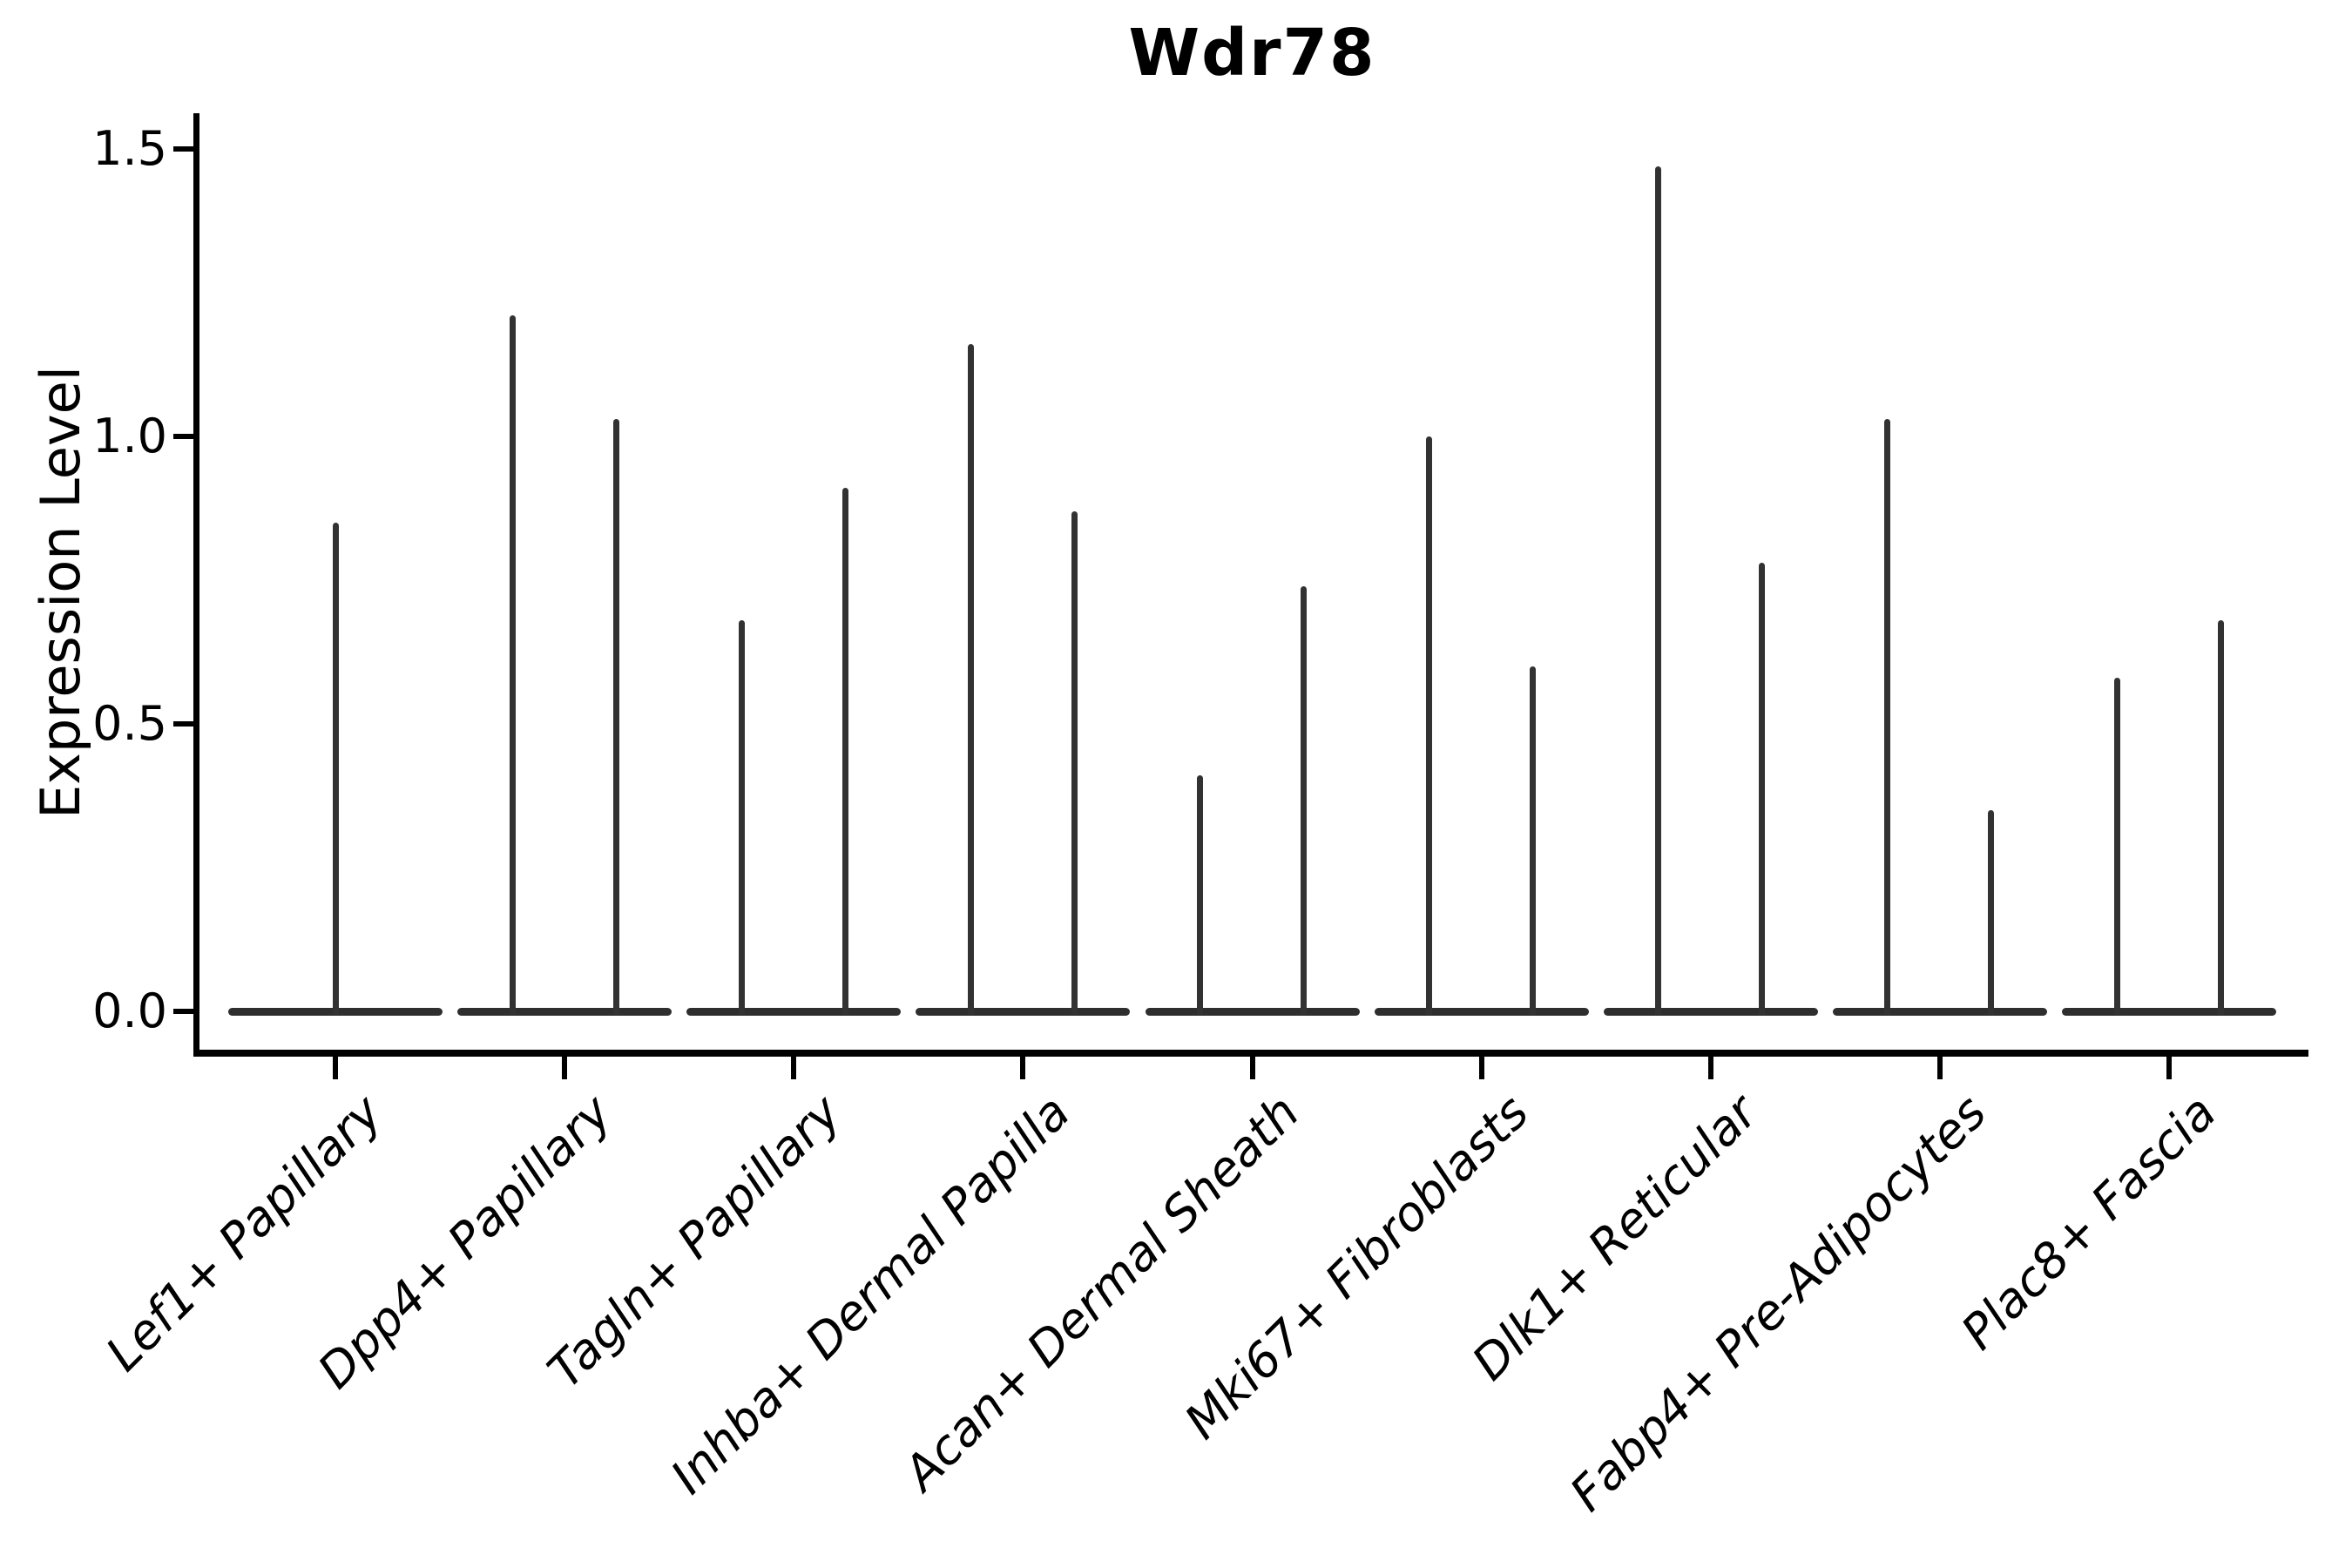 The width and height of the screenshot is (2352, 1568). I want to click on y-tick-label: 0.0, so click(129, 1011).